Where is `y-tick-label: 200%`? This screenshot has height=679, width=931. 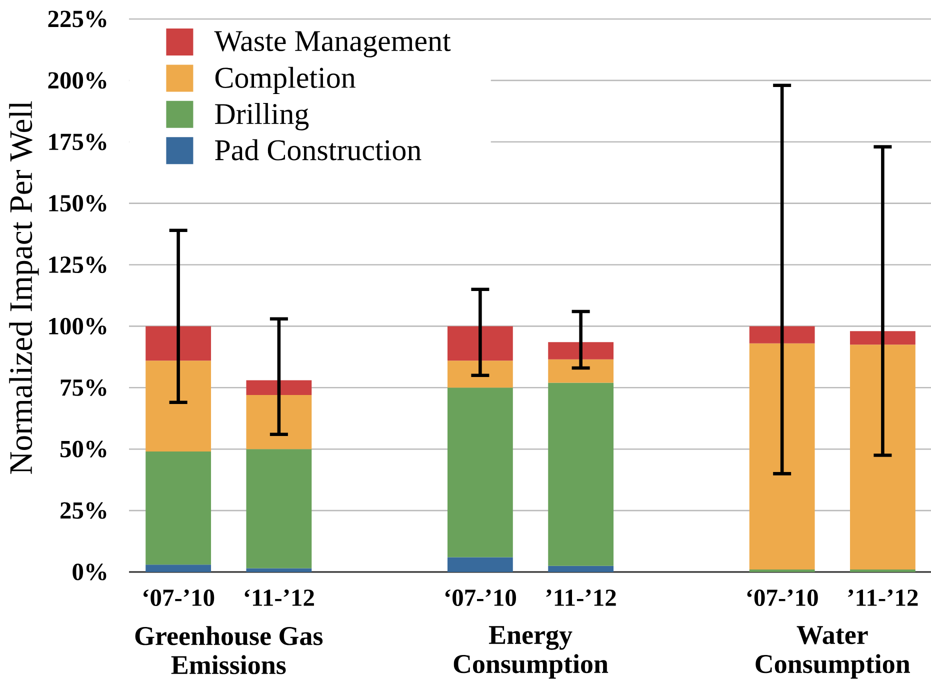
y-tick-label: 200% is located at coordinates (77, 80).